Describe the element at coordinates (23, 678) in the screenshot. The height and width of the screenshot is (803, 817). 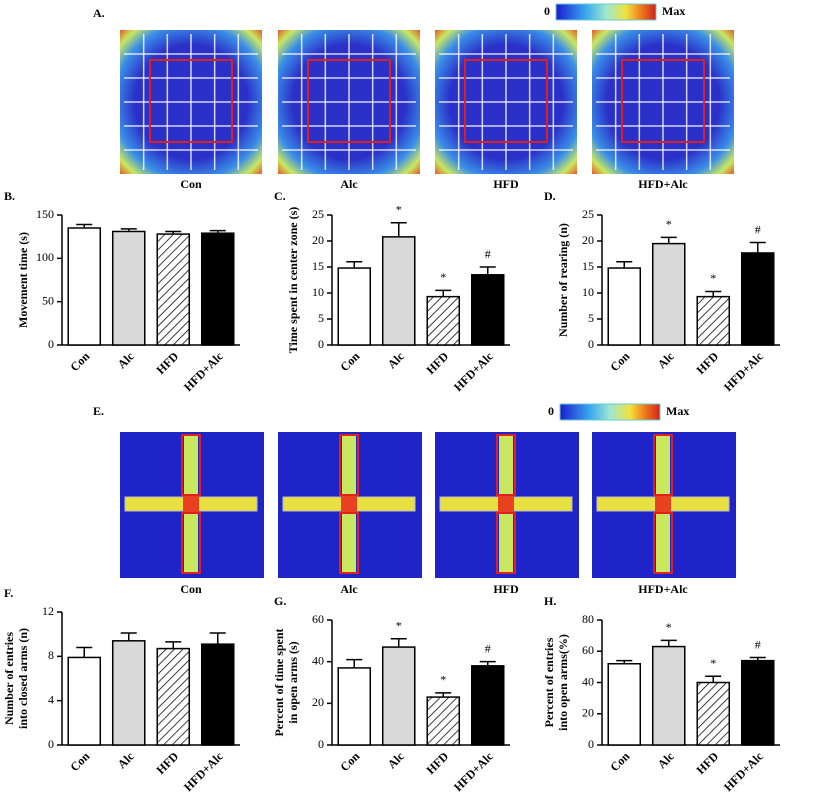
I see `y-axis-label: into closed arms (n)` at that location.